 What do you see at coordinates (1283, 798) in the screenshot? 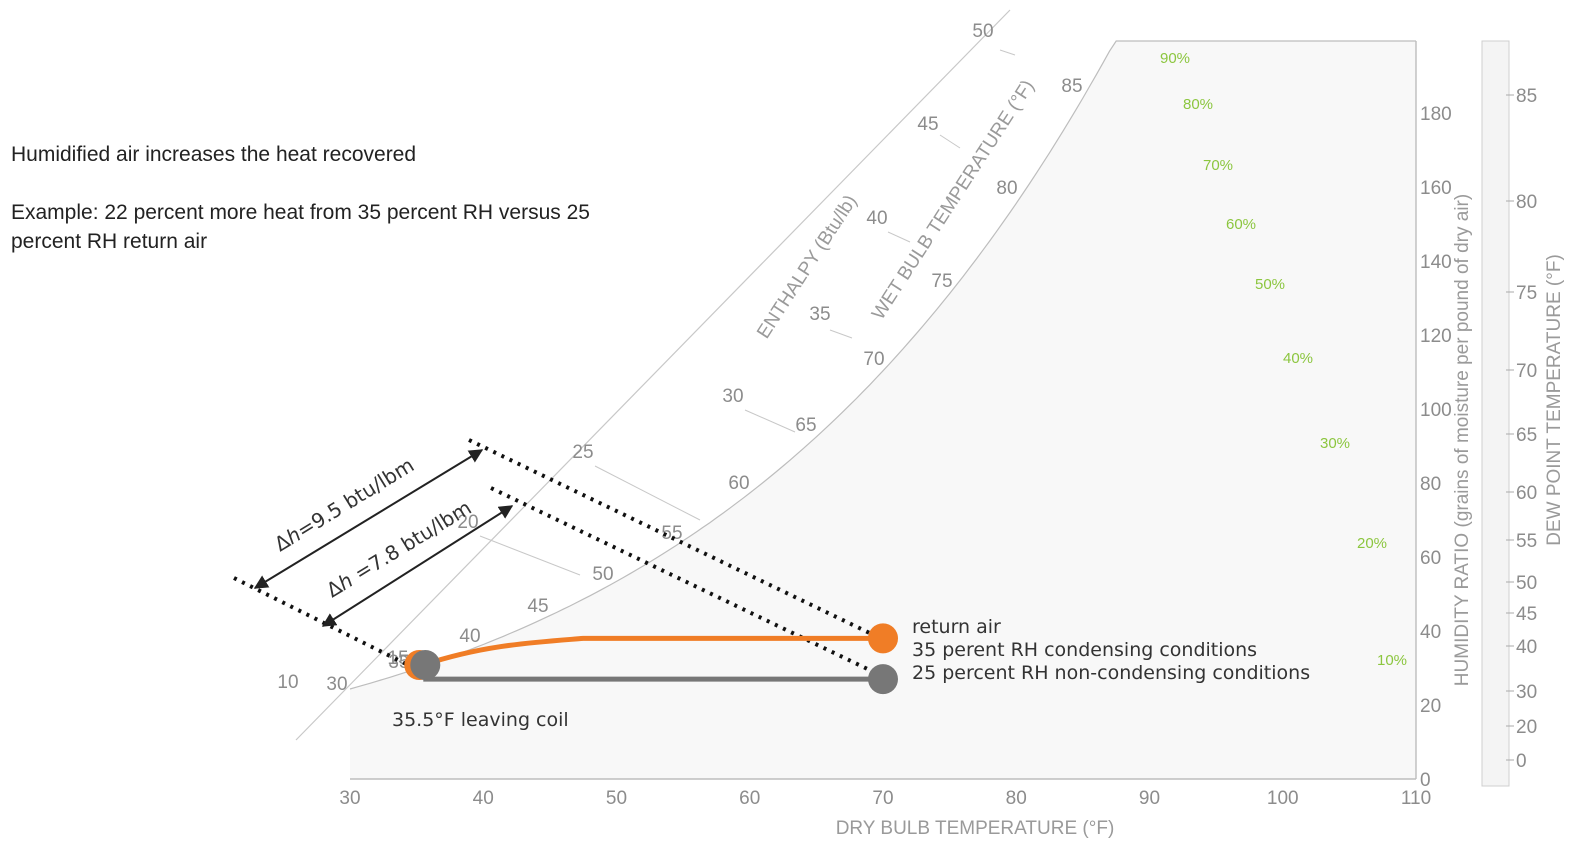
I see `x-tick-label: 100` at bounding box center [1283, 798].